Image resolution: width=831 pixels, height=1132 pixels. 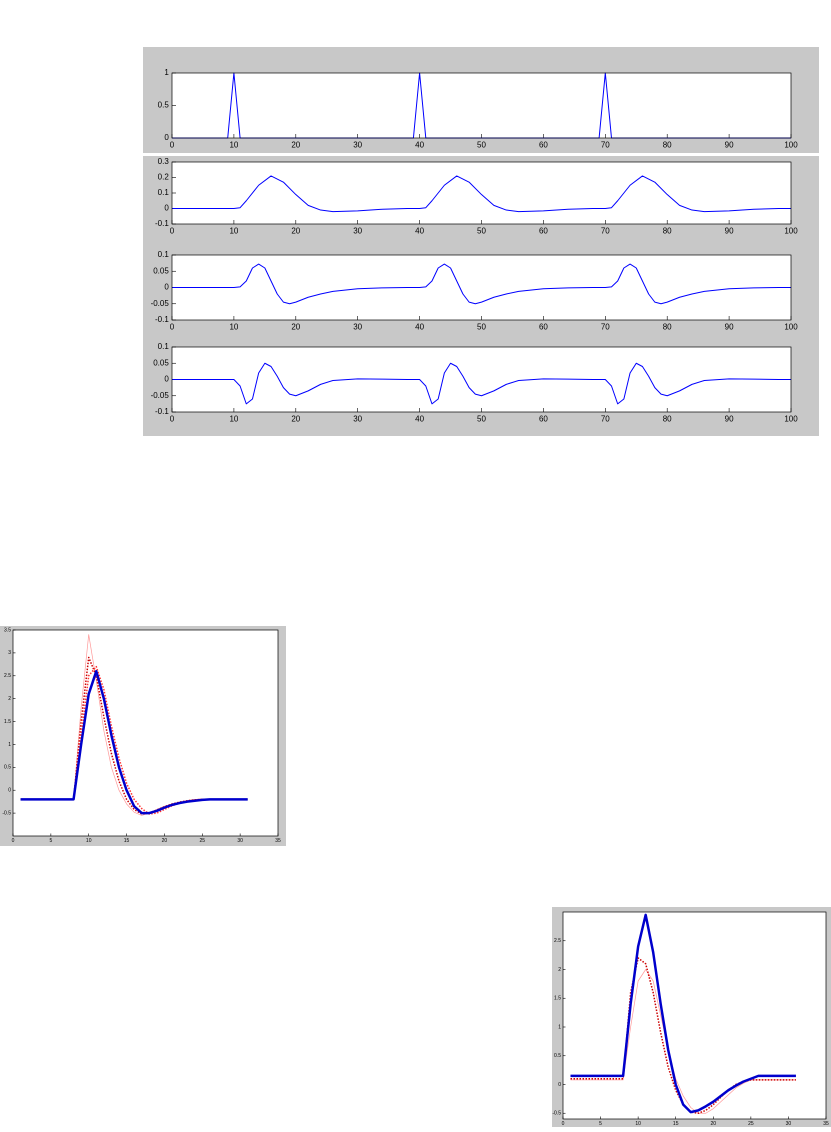 I want to click on y-tick-label: 3.5, so click(x=7, y=630).